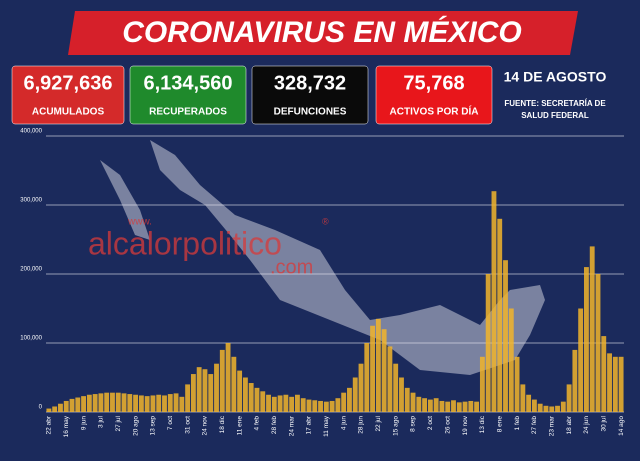  Describe the element at coordinates (555, 103) in the screenshot. I see `source: FUENTE: SECRETARÍA DE` at that location.